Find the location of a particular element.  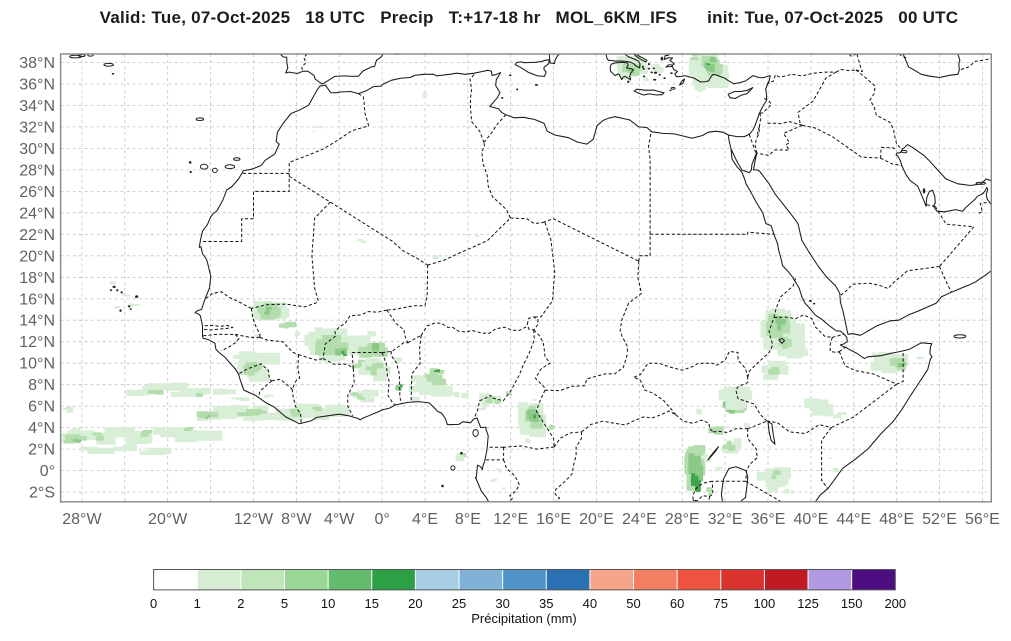

svg-text: 20°W is located at coordinates (168, 519).